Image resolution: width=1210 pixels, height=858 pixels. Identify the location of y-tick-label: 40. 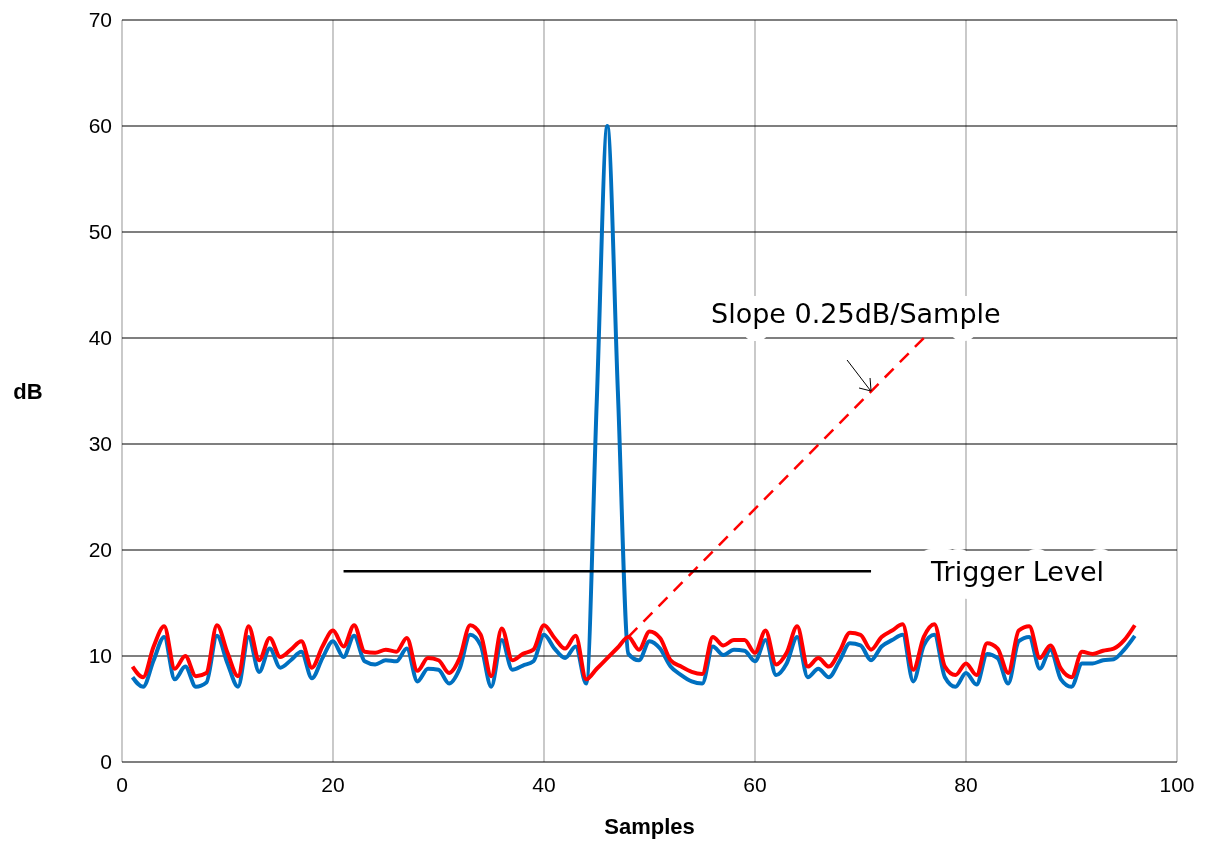
(100, 338).